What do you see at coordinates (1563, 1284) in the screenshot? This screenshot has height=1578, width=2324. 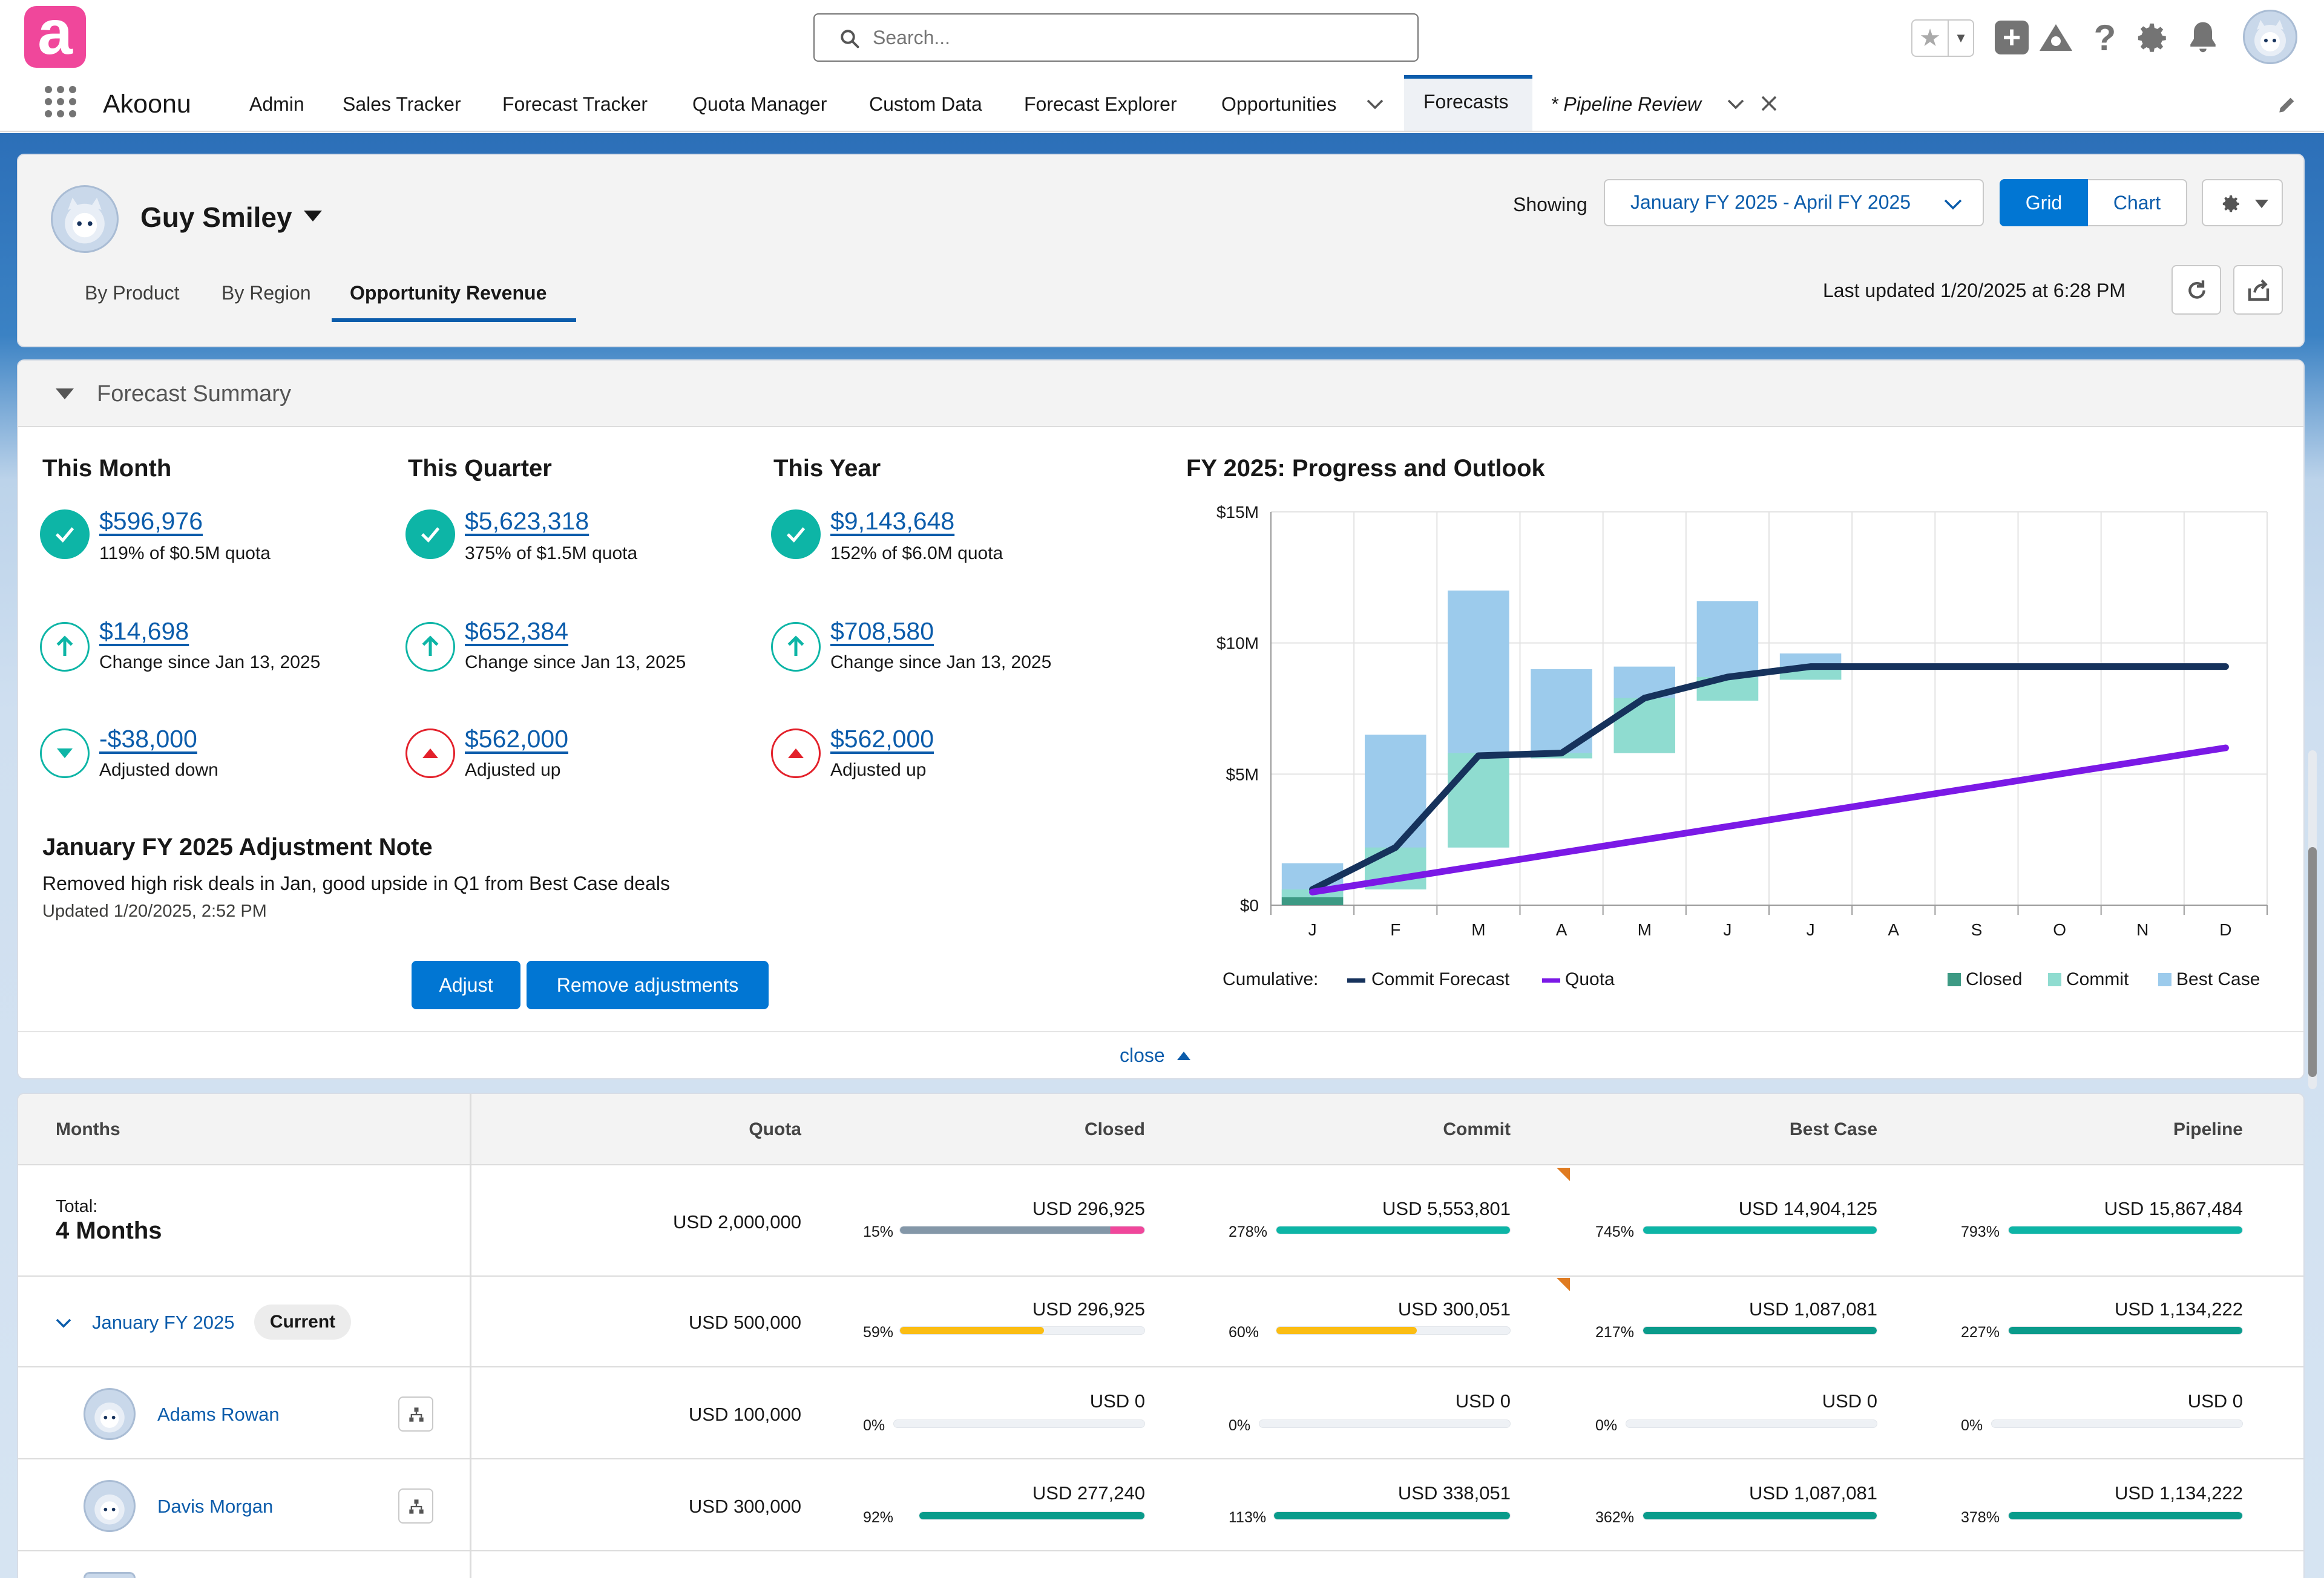 I see `commit-flag-icon` at bounding box center [1563, 1284].